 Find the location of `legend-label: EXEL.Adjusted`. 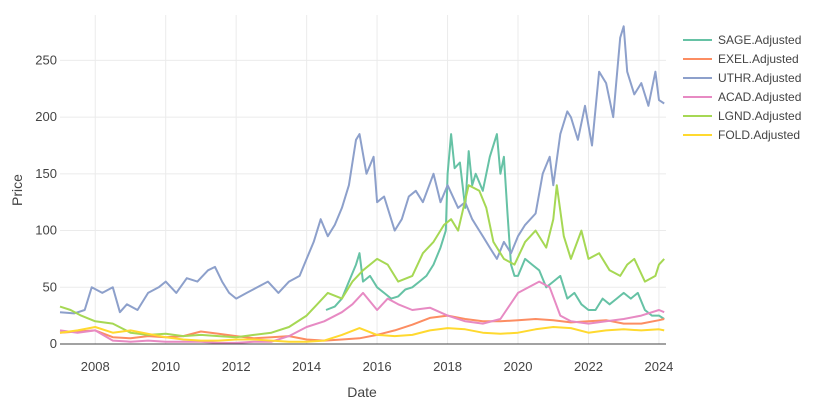

legend-label: EXEL.Adjusted is located at coordinates (758, 59).